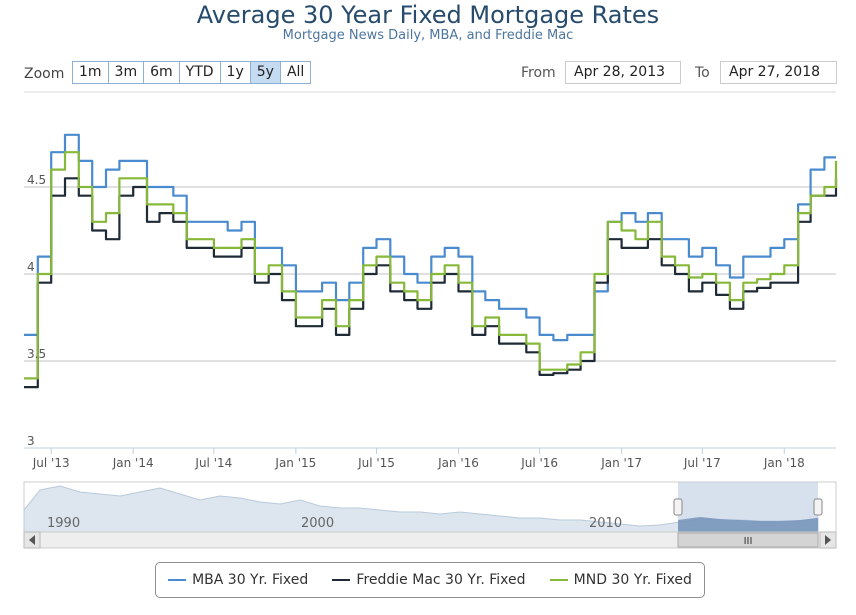  I want to click on legend-swatch-mba, so click(177, 580).